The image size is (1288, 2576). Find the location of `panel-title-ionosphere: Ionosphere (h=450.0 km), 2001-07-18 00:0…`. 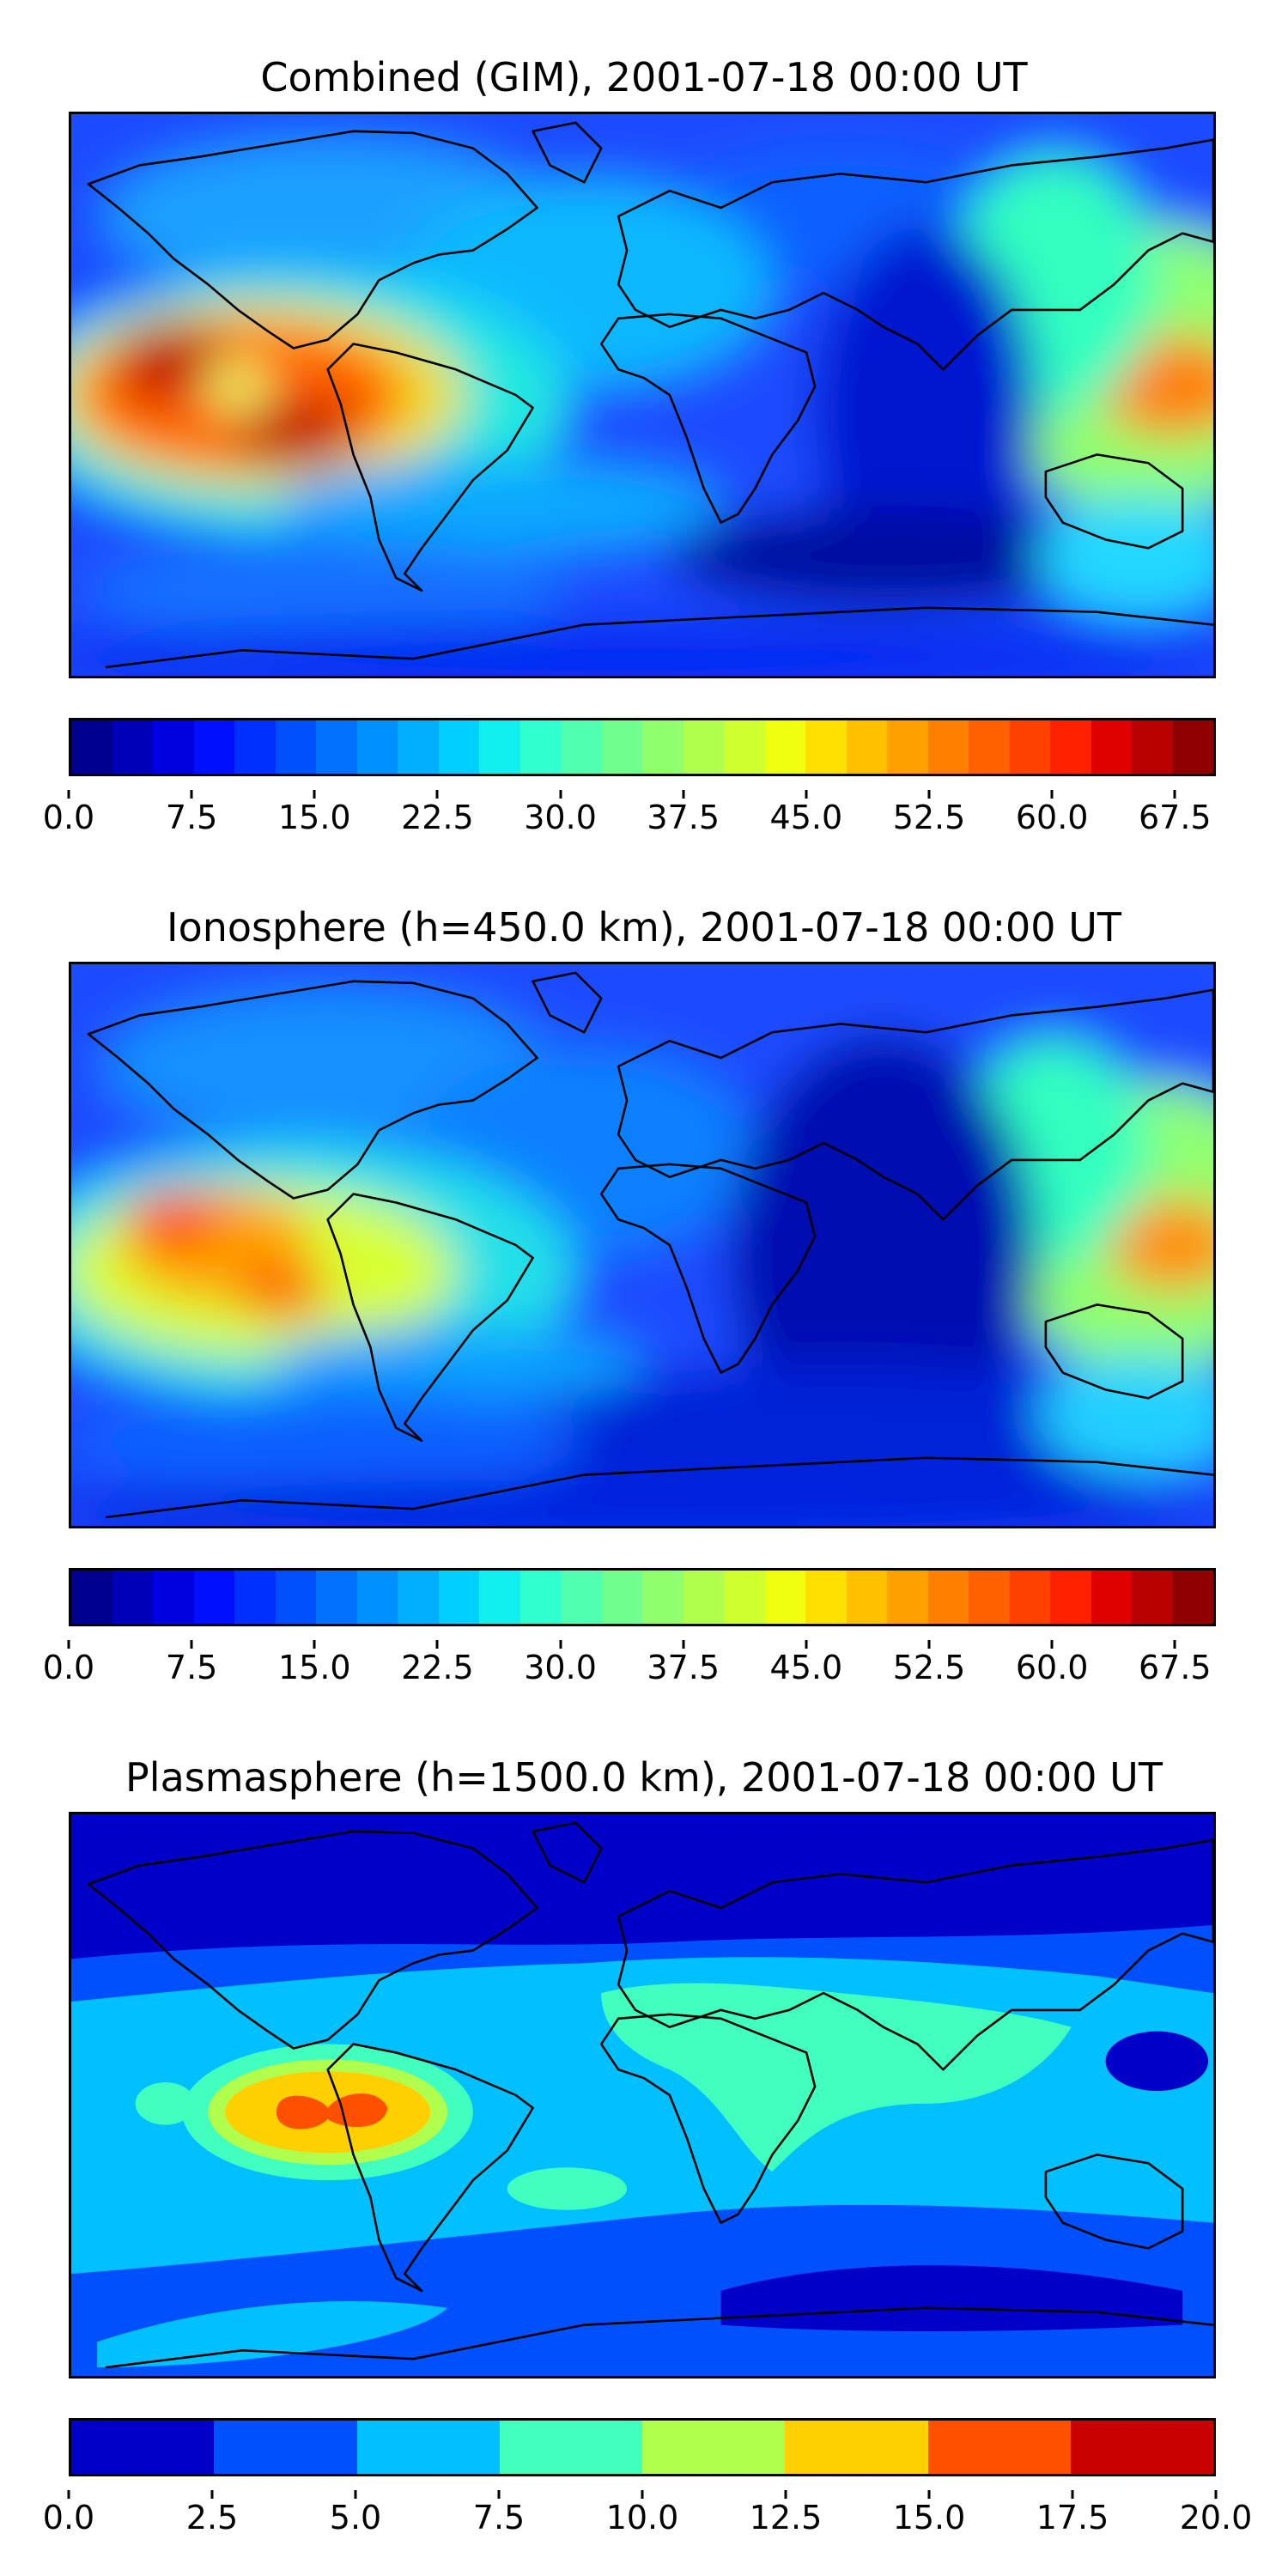

panel-title-ionosphere: Ionosphere (h=450.0 km), 2001-07-18 00:0… is located at coordinates (644, 928).